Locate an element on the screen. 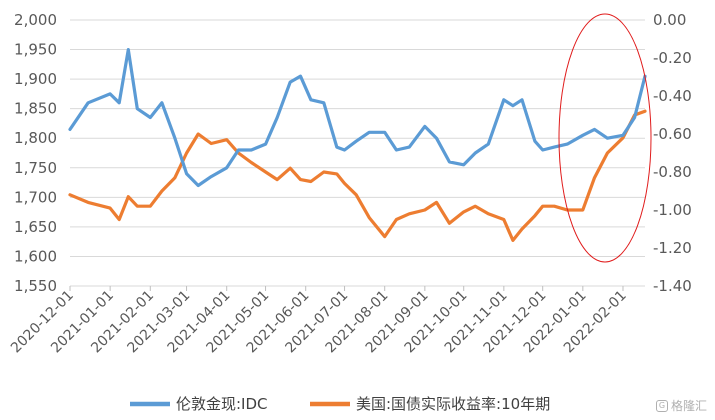 The image size is (715, 420). left-y-tick-label: 1,700 is located at coordinates (35, 197).